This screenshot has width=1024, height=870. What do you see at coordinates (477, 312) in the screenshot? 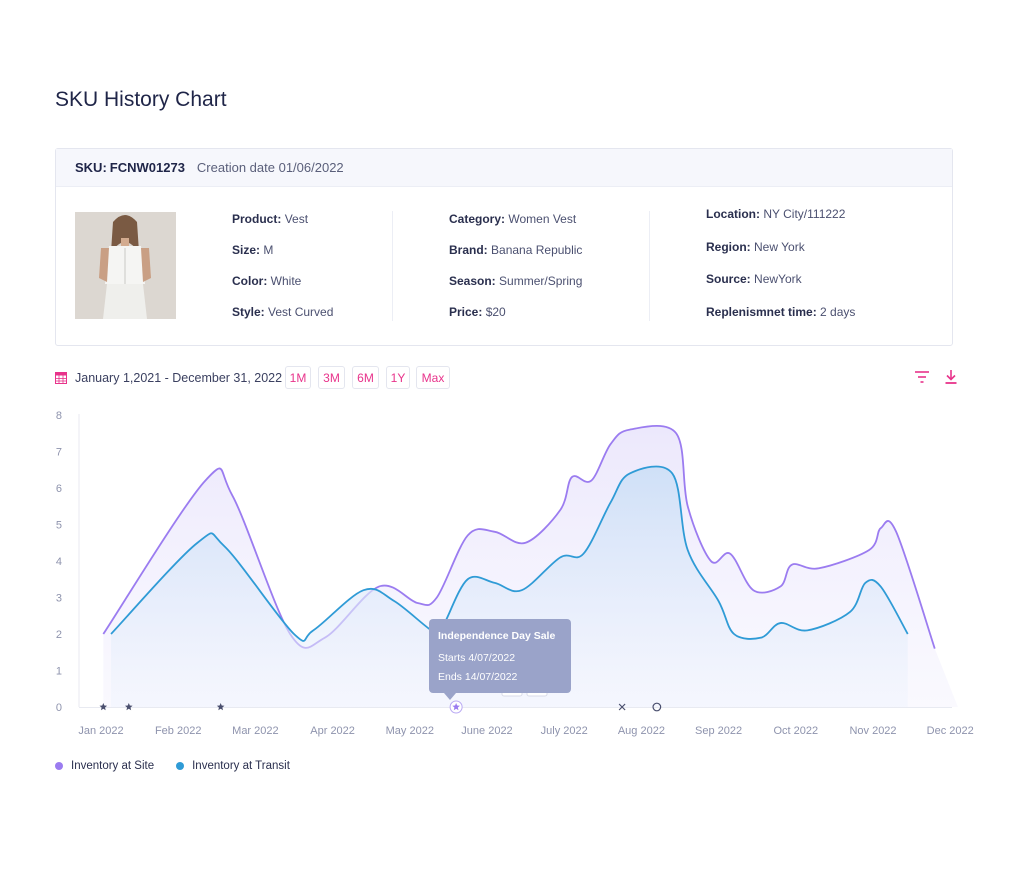
I see `detail-price: Price: $20` at bounding box center [477, 312].